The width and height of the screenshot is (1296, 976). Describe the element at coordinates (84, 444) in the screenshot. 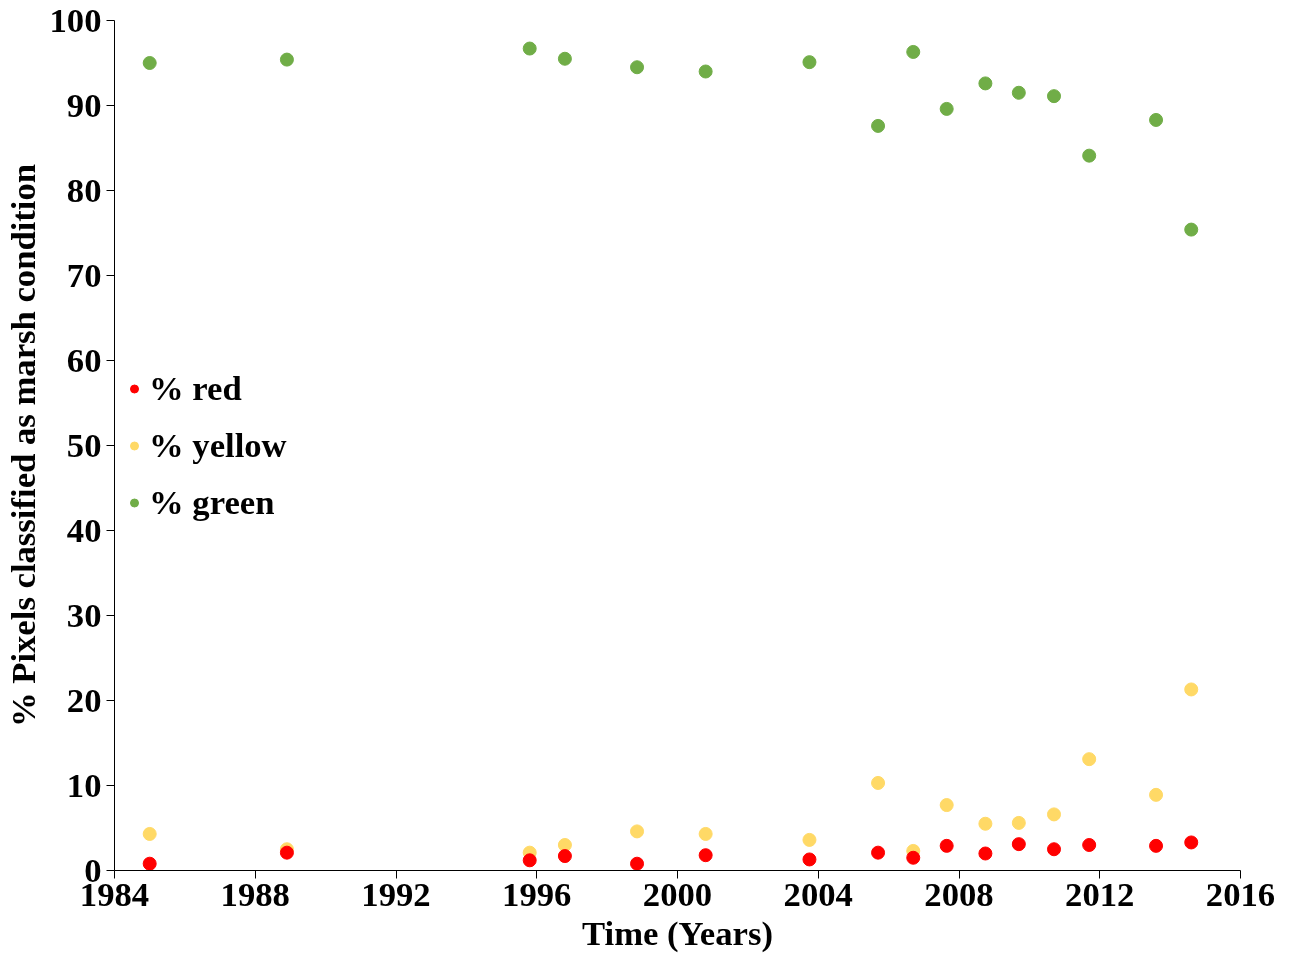

I see `y-tick-label: 50` at that location.